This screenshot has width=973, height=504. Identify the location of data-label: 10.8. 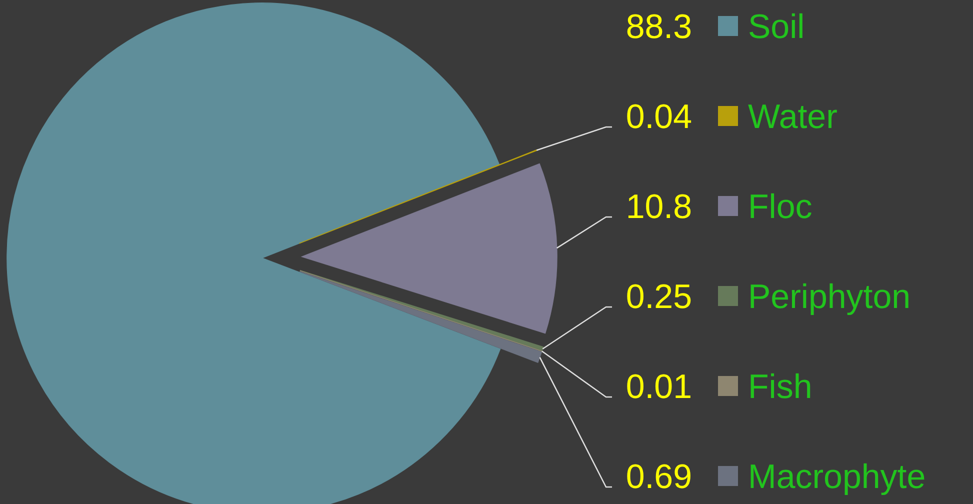
(659, 207).